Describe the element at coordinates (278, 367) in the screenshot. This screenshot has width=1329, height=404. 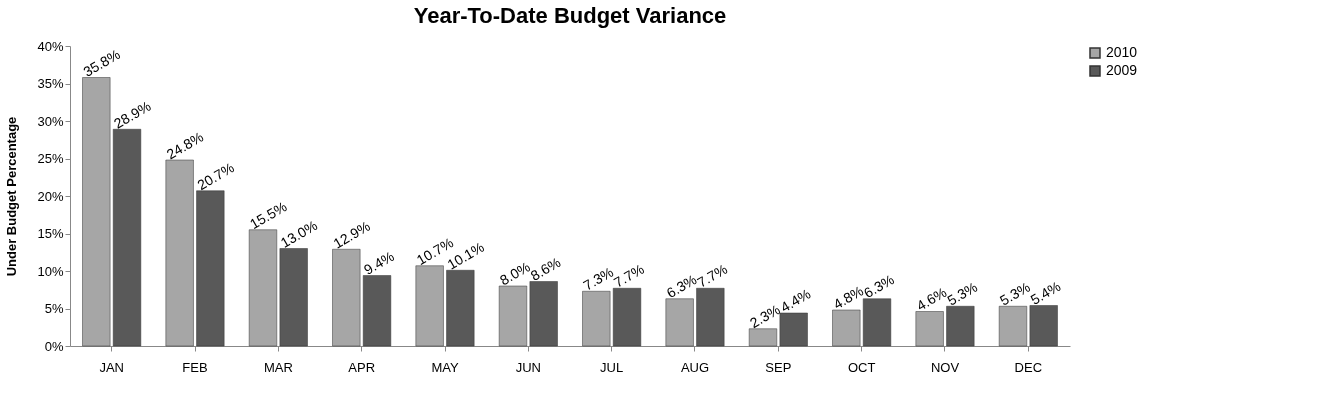
I see `x-tick-label: MAR` at that location.